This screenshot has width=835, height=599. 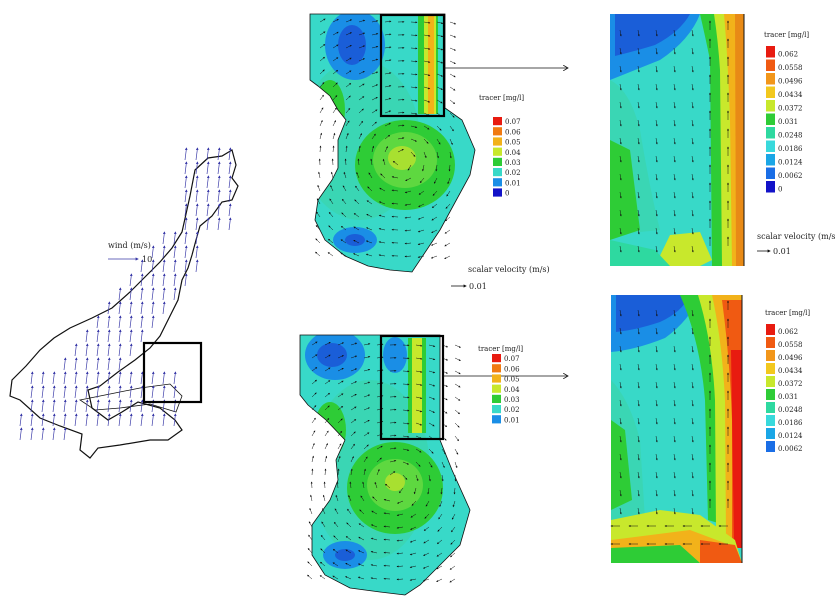 What do you see at coordinates (790, 358) in the screenshot?
I see `legend-level-label: 0.0496` at bounding box center [790, 358].